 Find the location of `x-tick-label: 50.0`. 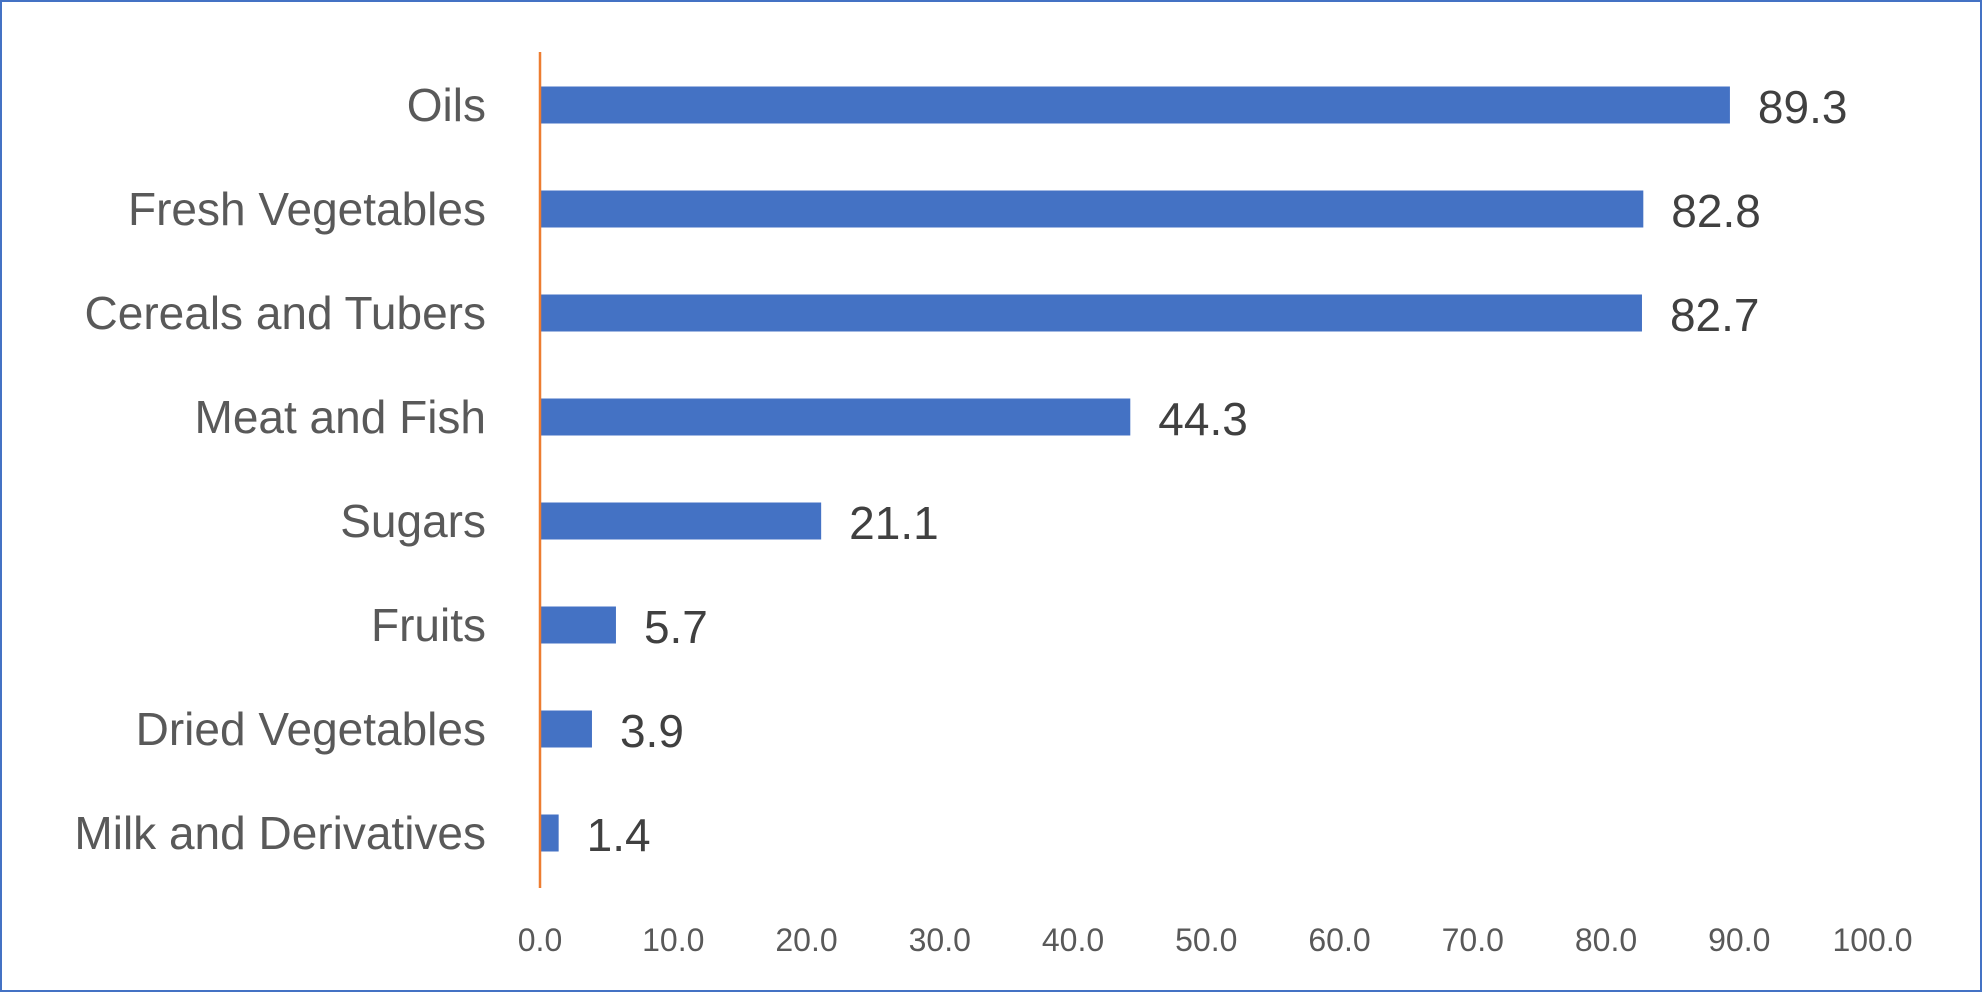

x-tick-label: 50.0 is located at coordinates (1206, 940).